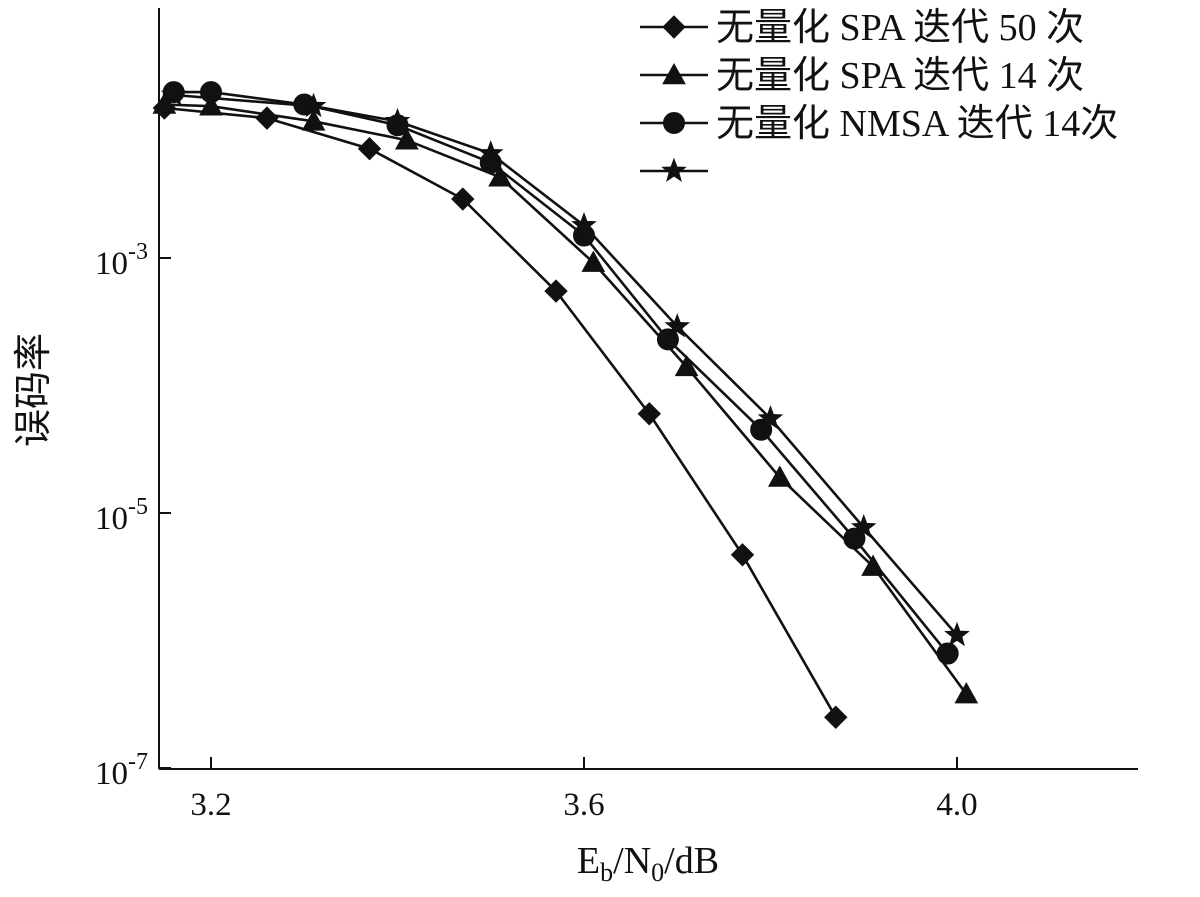 The height and width of the screenshot is (897, 1200). What do you see at coordinates (583, 805) in the screenshot?
I see `x-tick-label-1: 3.6` at bounding box center [583, 805].